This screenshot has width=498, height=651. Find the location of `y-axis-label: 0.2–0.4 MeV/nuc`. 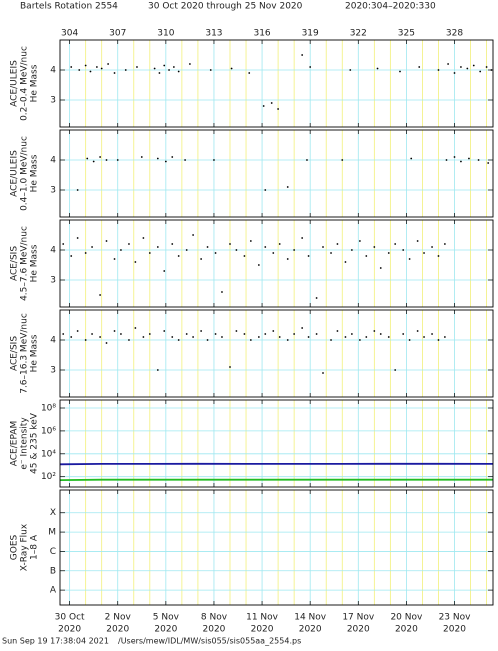

y-axis-label: 0.2–0.4 MeV/nuc is located at coordinates (25, 83).